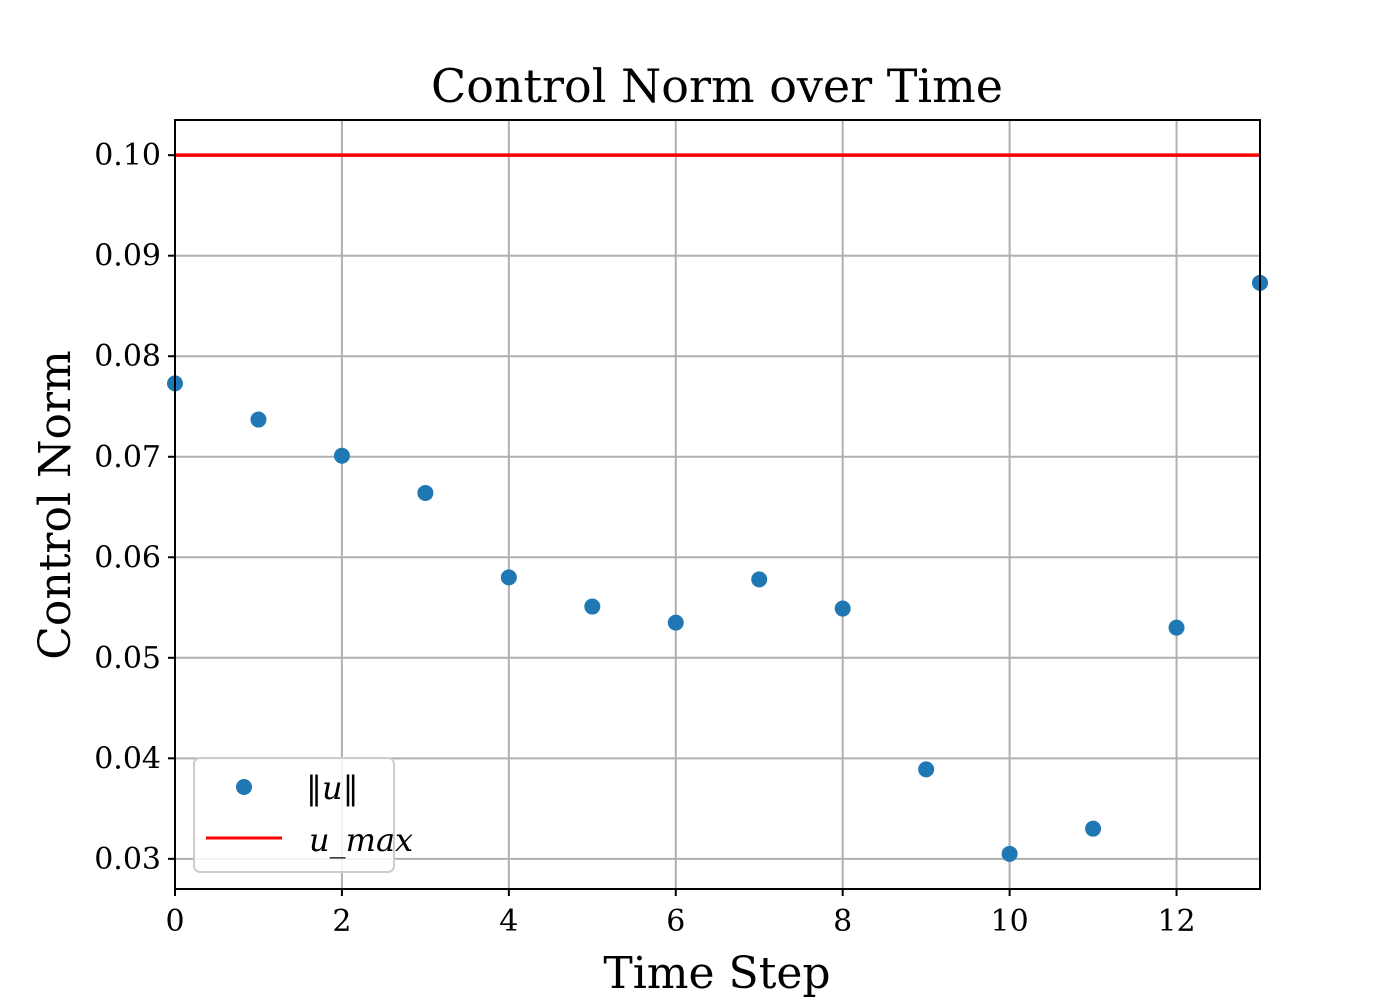  Describe the element at coordinates (127, 457) in the screenshot. I see `y-tick-label: 0.07` at that location.